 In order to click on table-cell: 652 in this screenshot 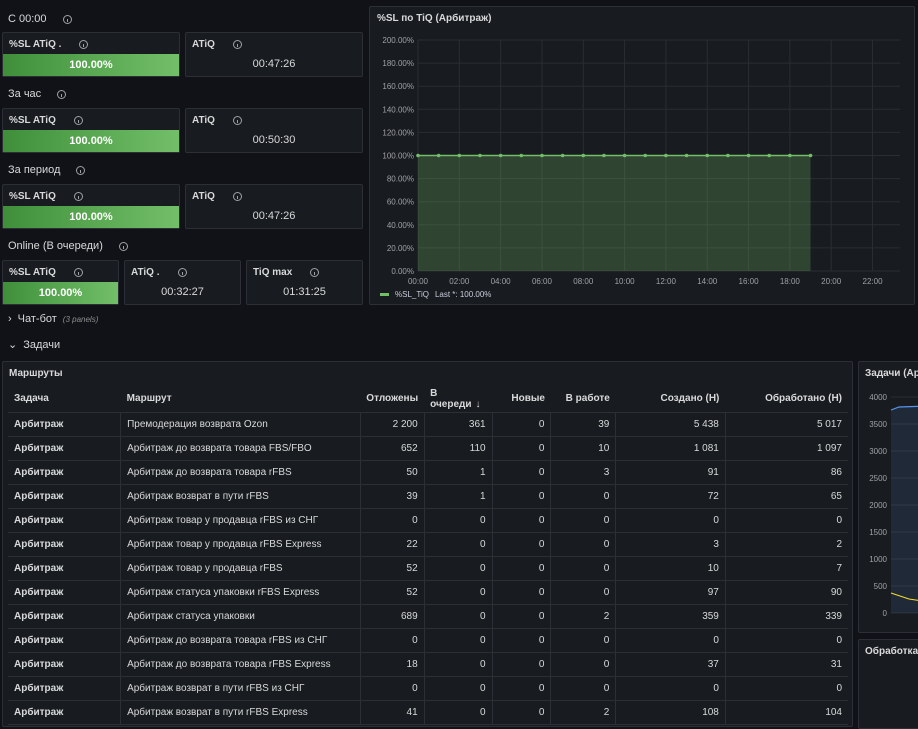, I will do `click(392, 448)`.